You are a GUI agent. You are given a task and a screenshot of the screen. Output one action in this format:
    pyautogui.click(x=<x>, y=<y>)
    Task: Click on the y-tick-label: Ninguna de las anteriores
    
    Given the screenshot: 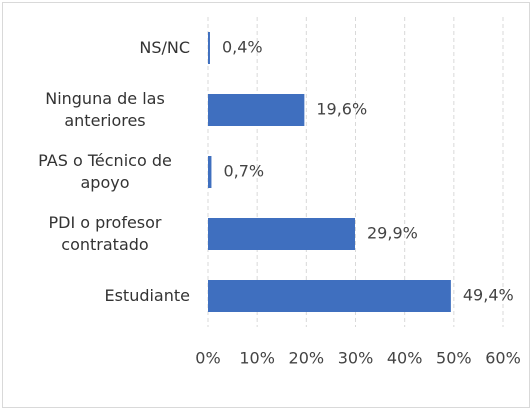 What is the action you would take?
    pyautogui.click(x=105, y=109)
    